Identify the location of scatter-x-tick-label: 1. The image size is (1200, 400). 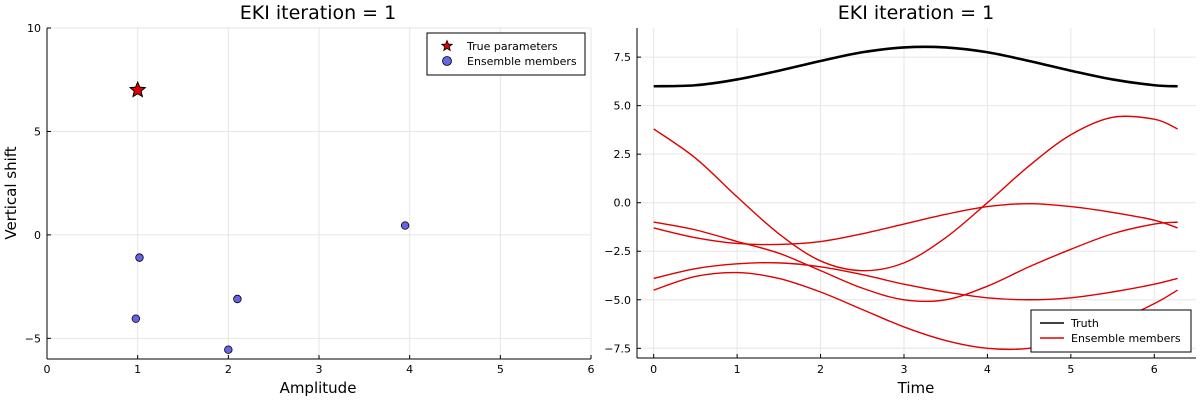
(137, 369).